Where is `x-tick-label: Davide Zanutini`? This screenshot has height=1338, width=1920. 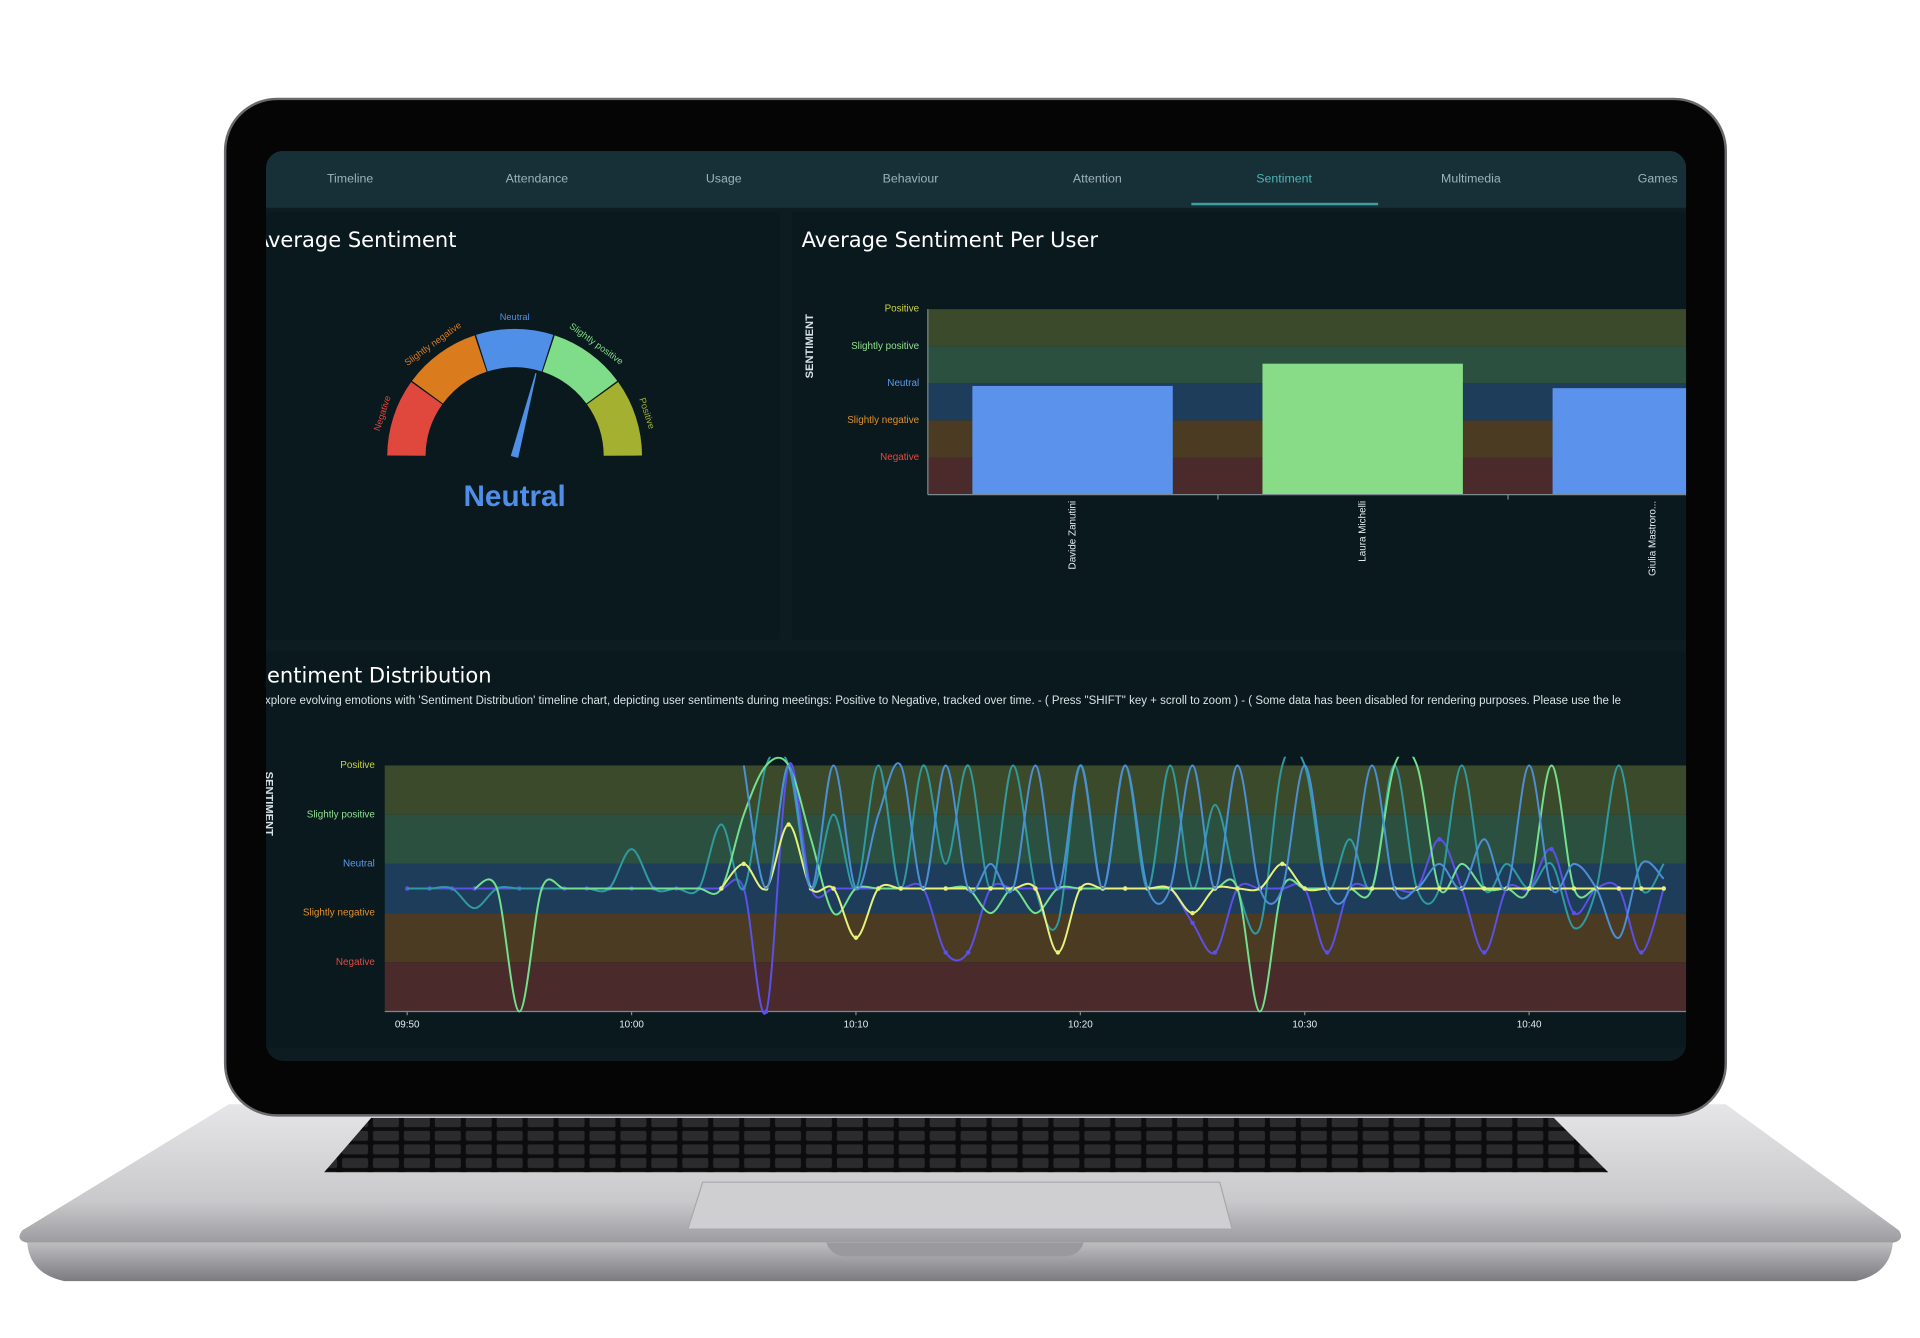
x-tick-label: Davide Zanutini is located at coordinates (1072, 535).